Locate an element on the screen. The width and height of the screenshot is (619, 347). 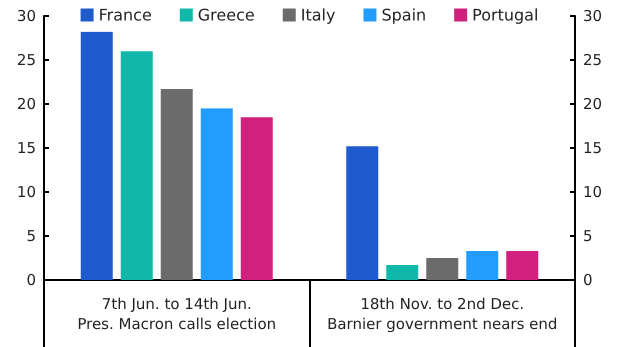
legend-label: Portugal is located at coordinates (505, 15).